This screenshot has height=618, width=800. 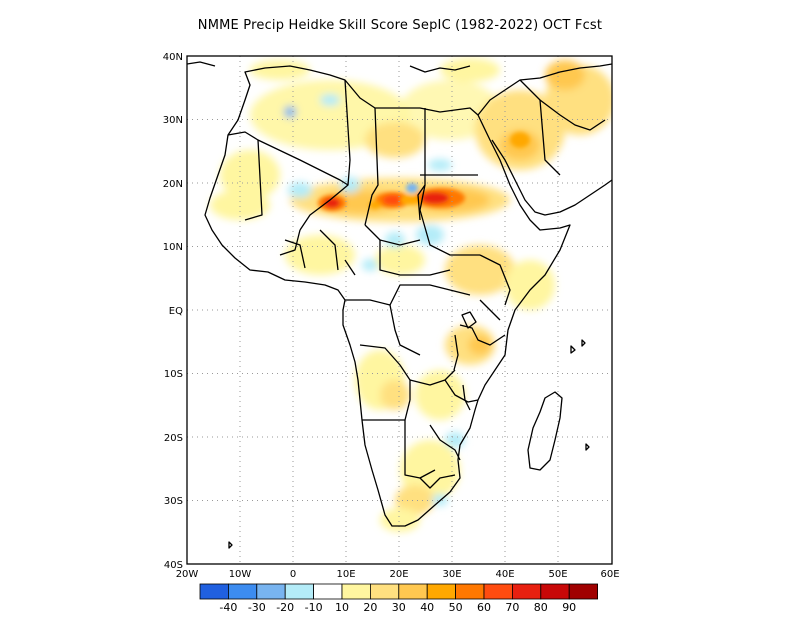 What do you see at coordinates (512, 607) in the screenshot?
I see `colorbar-label: 70` at bounding box center [512, 607].